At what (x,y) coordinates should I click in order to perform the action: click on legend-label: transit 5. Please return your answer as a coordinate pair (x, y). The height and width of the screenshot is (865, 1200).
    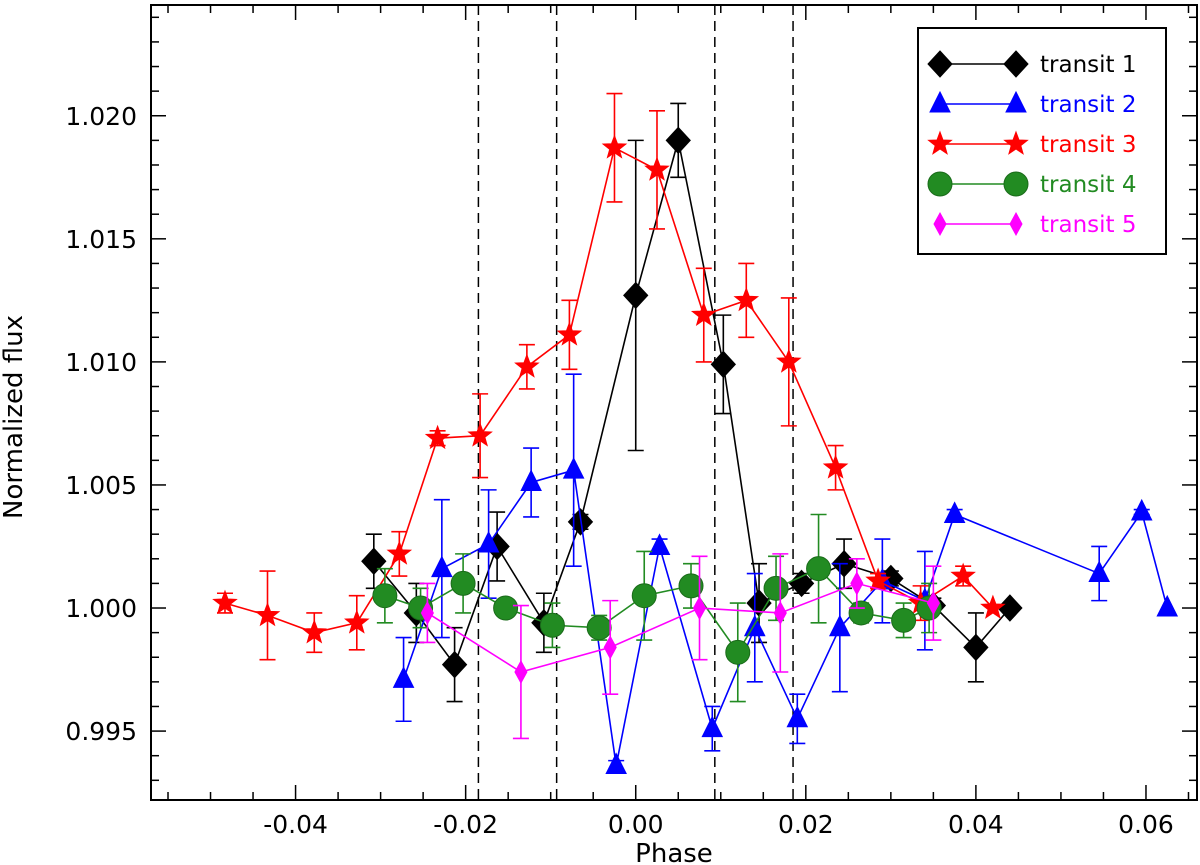
    Looking at the image, I should click on (1088, 225).